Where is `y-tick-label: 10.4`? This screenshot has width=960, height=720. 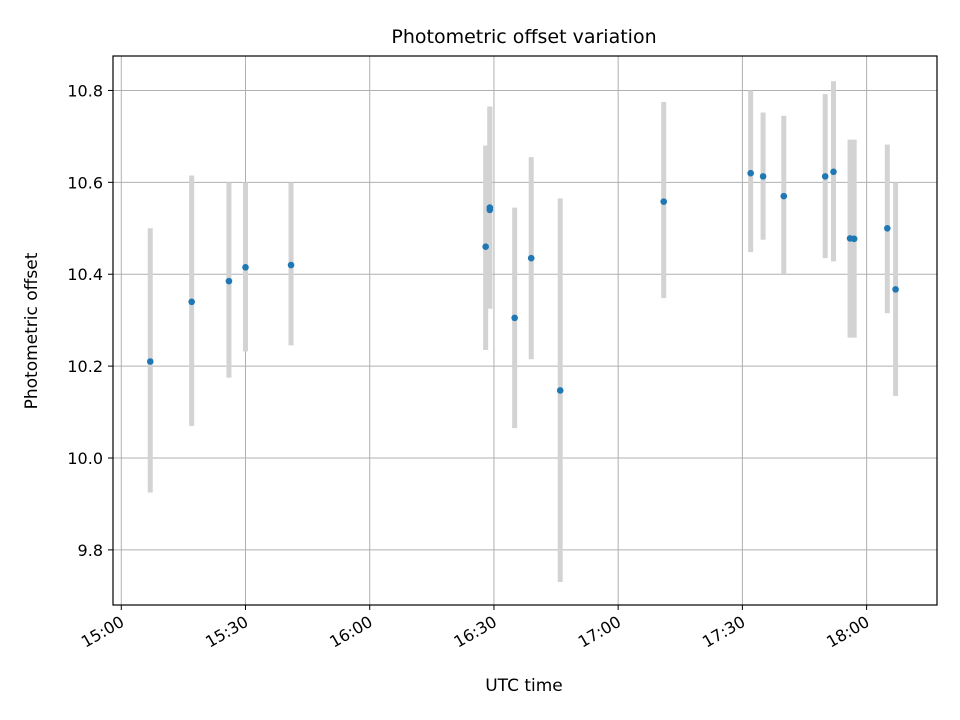
y-tick-label: 10.4 is located at coordinates (85, 274).